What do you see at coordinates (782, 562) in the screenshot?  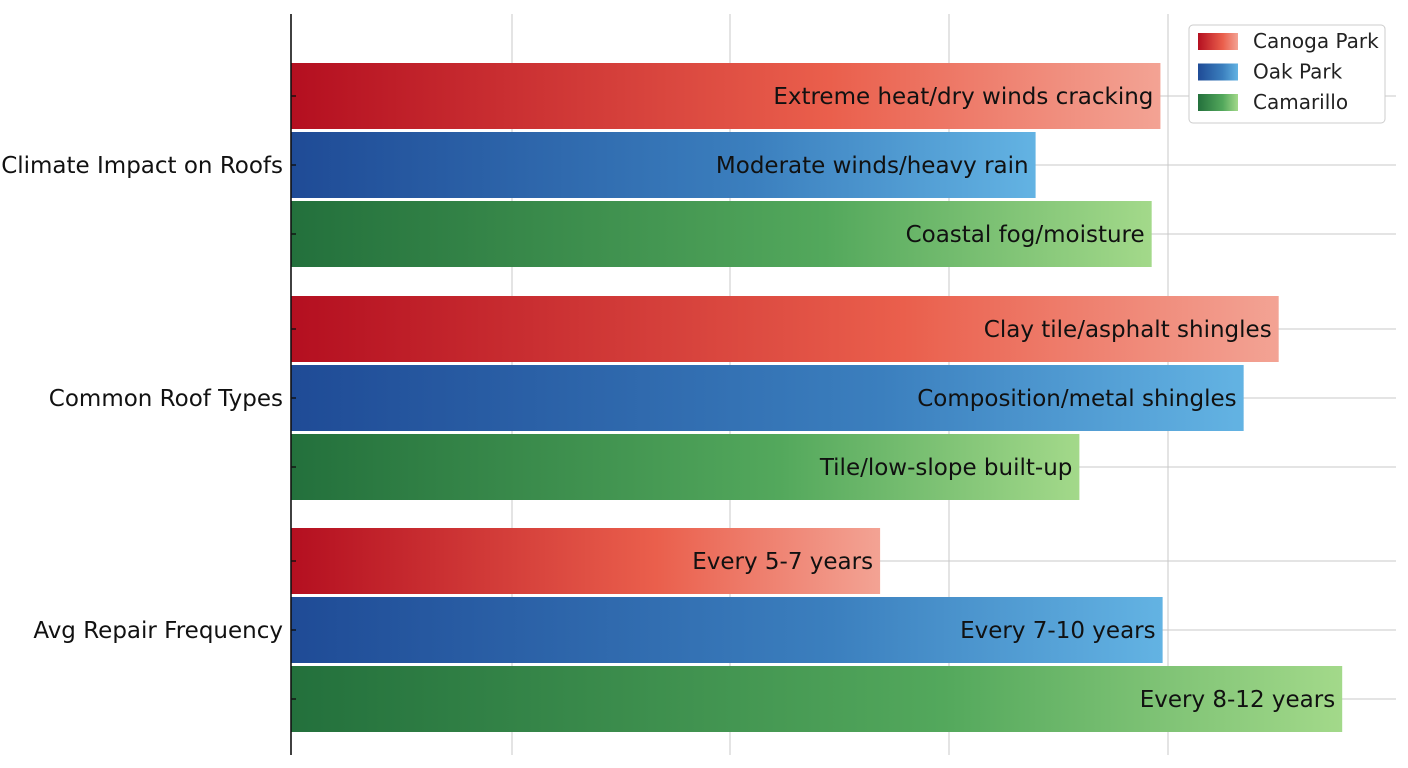 I see `bar-label: Every 5-7 years` at bounding box center [782, 562].